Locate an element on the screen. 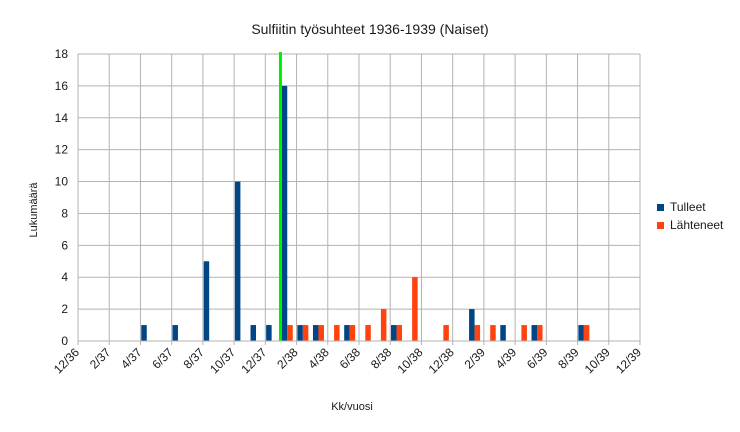 This screenshot has width=740, height=432. y-tick-label: 18 is located at coordinates (62, 54).